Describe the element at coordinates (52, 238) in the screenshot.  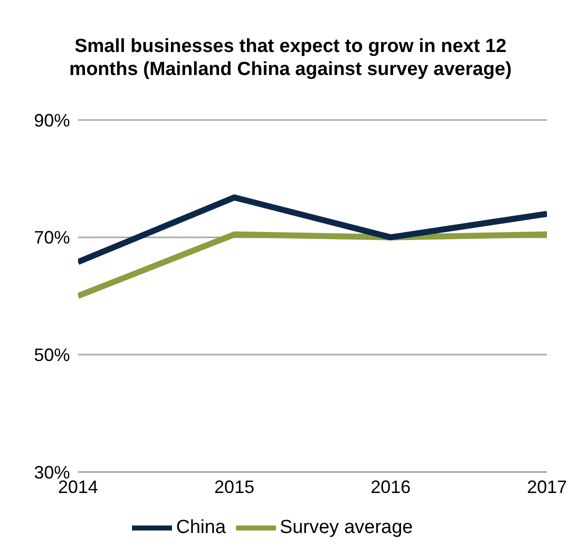
I see `y-tick-label: 70%` at that location.